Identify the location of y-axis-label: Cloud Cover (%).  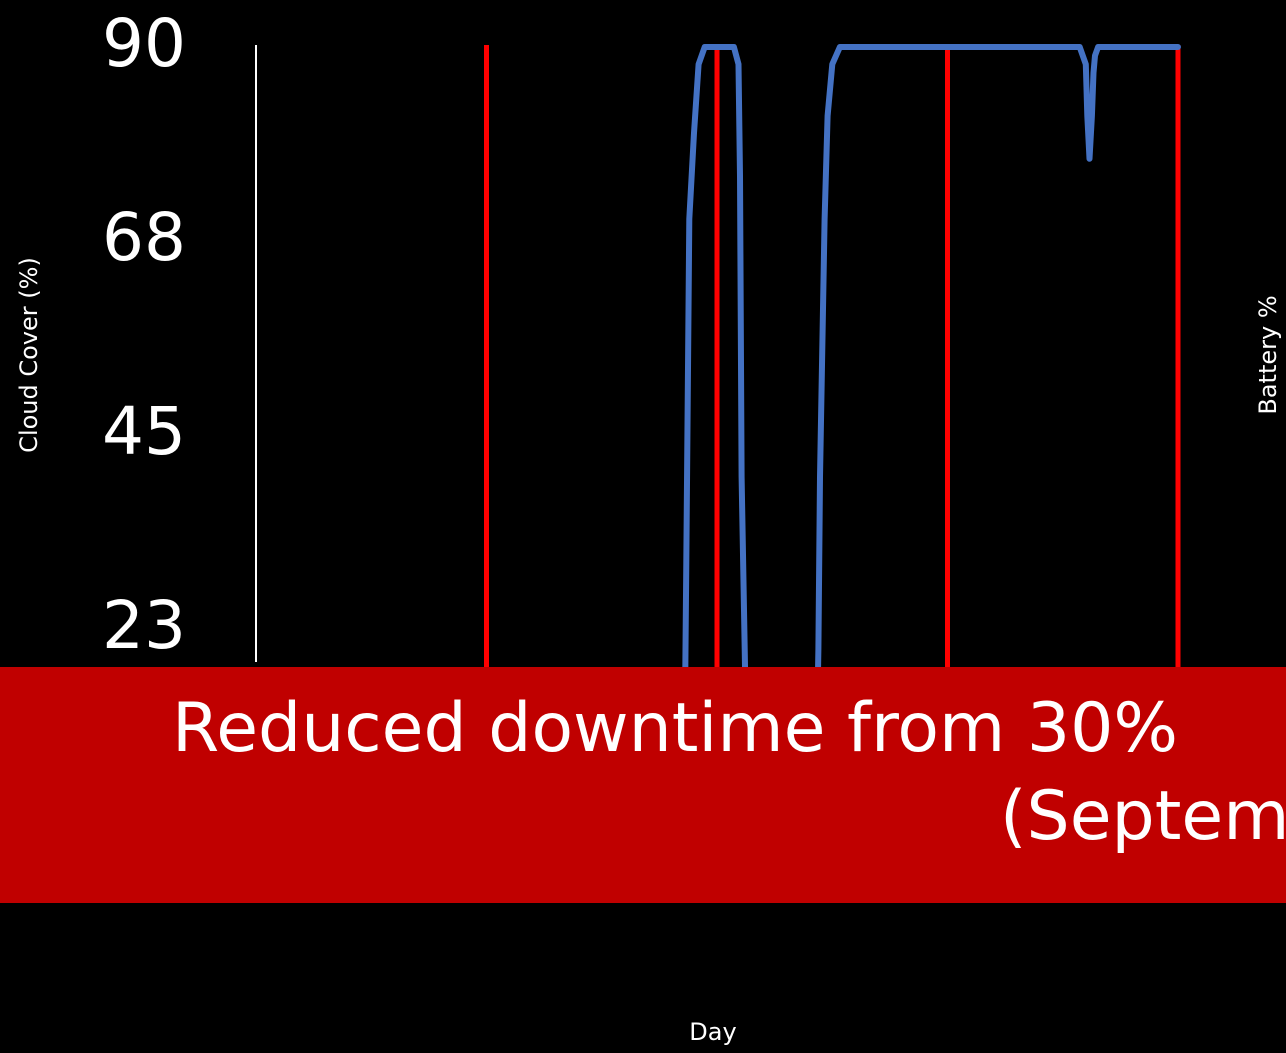
(29, 355).